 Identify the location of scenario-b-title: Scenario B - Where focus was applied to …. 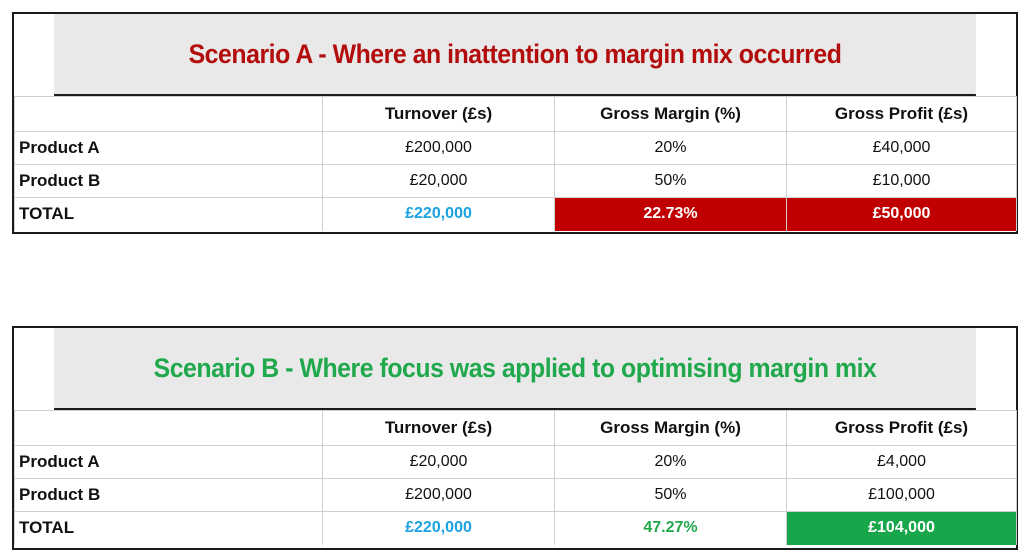
(515, 369).